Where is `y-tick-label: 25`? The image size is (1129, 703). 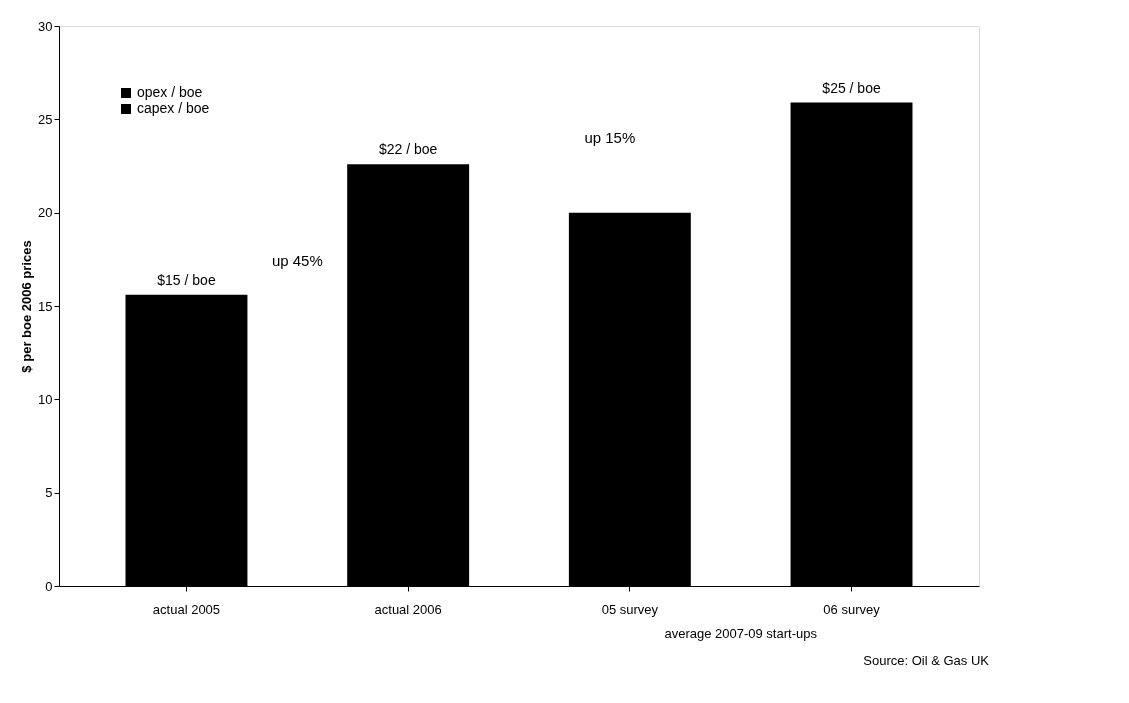
y-tick-label: 25 is located at coordinates (45, 119).